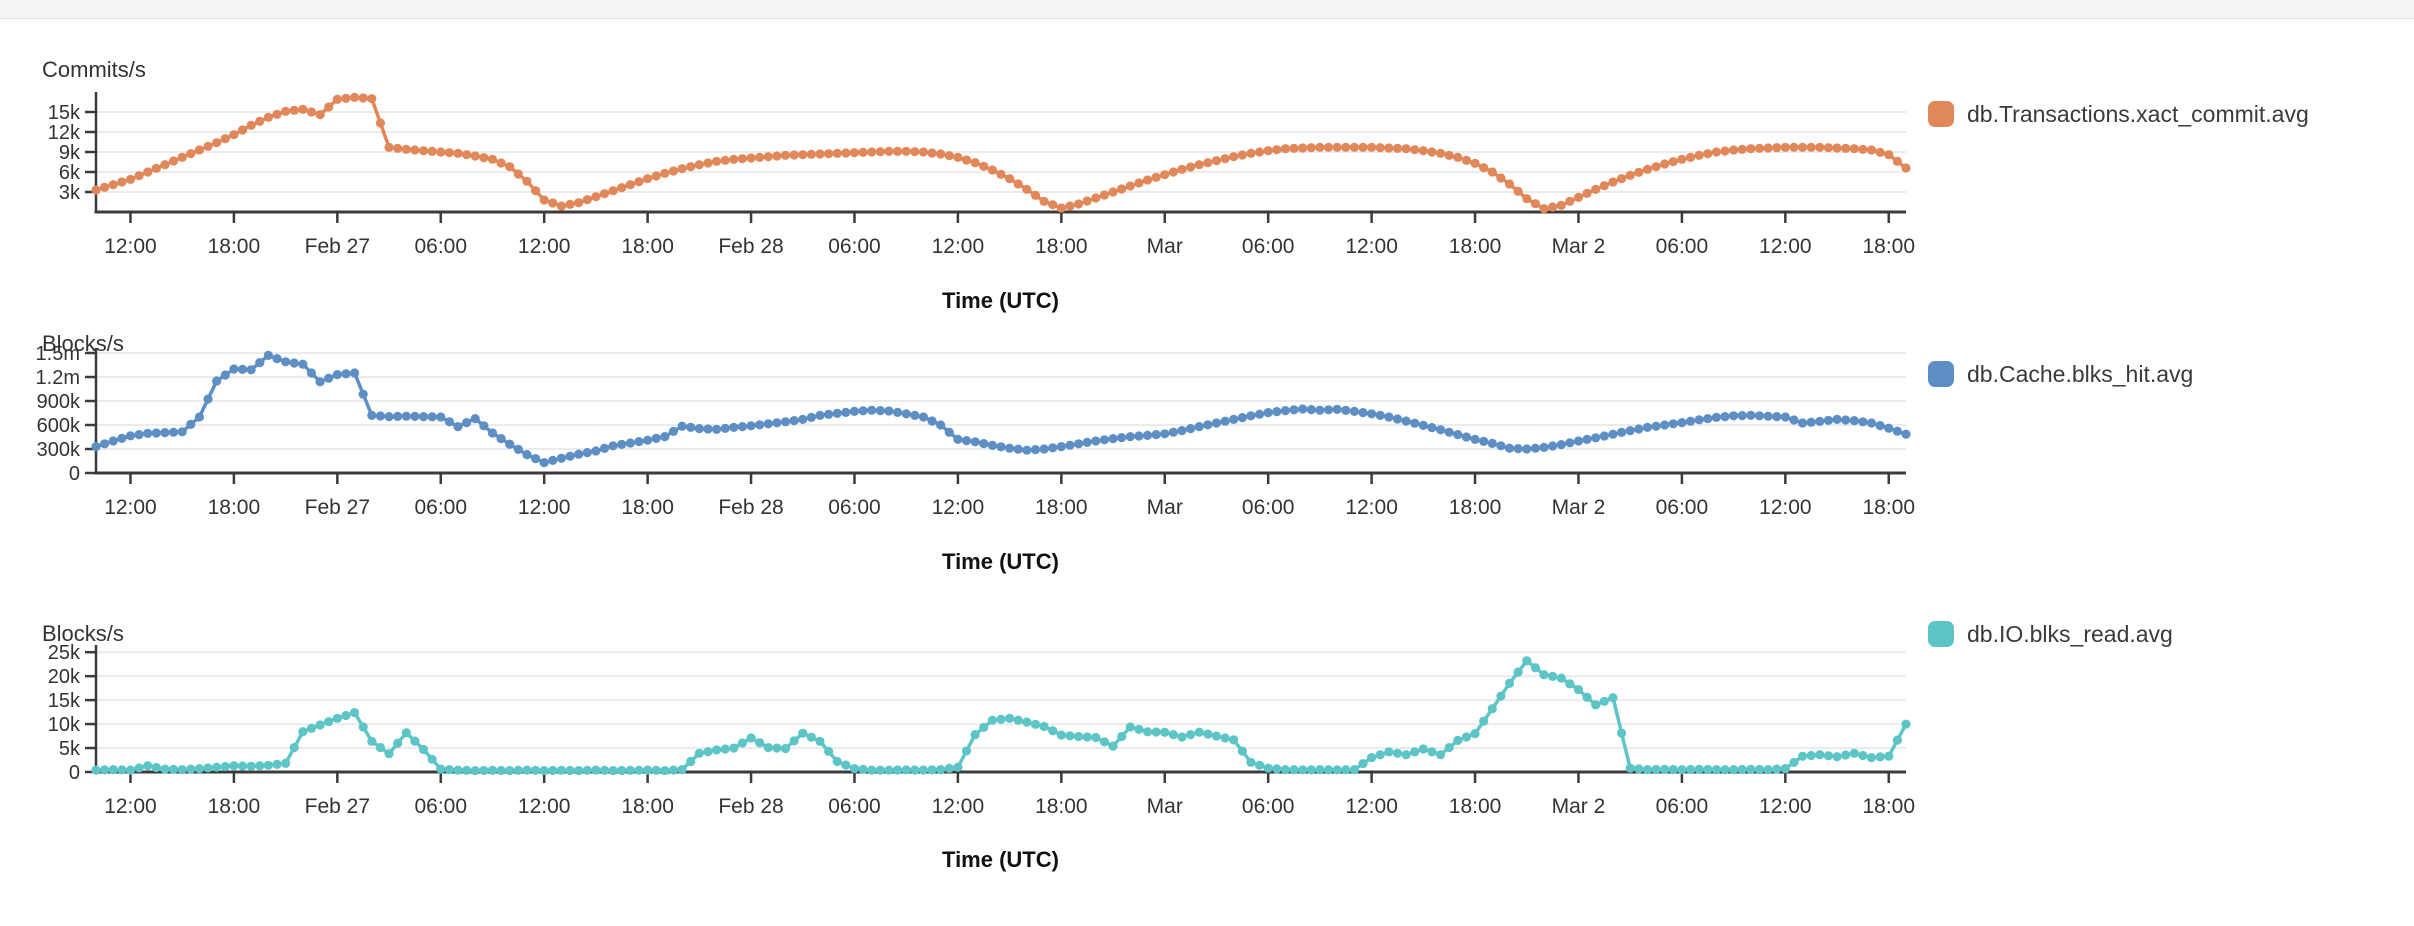 Image resolution: width=2414 pixels, height=926 pixels. I want to click on chart3-legend-item: db.IO.blks_read.avg, so click(2050, 634).